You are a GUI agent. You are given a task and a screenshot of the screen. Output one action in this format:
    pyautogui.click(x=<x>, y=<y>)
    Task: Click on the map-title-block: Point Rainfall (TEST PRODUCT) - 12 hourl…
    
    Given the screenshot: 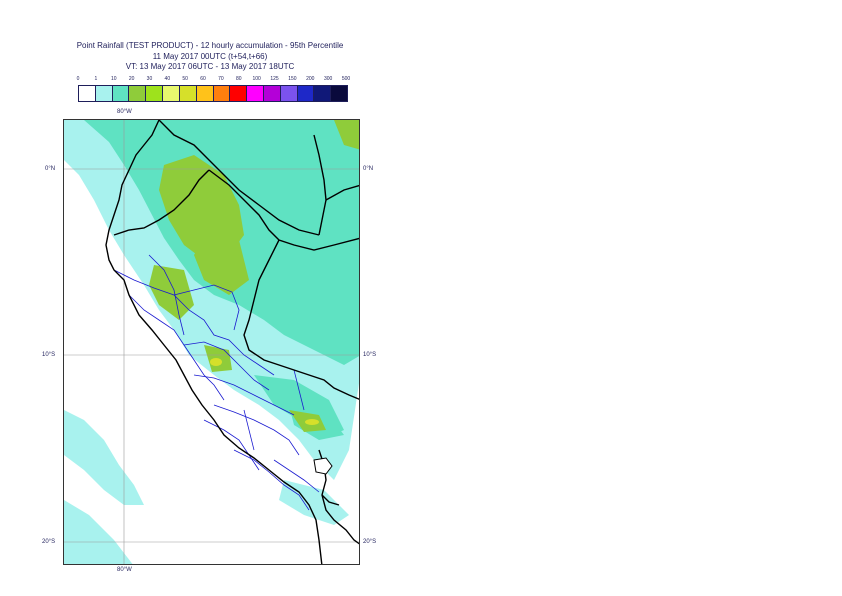 What is the action you would take?
    pyautogui.click(x=210, y=57)
    